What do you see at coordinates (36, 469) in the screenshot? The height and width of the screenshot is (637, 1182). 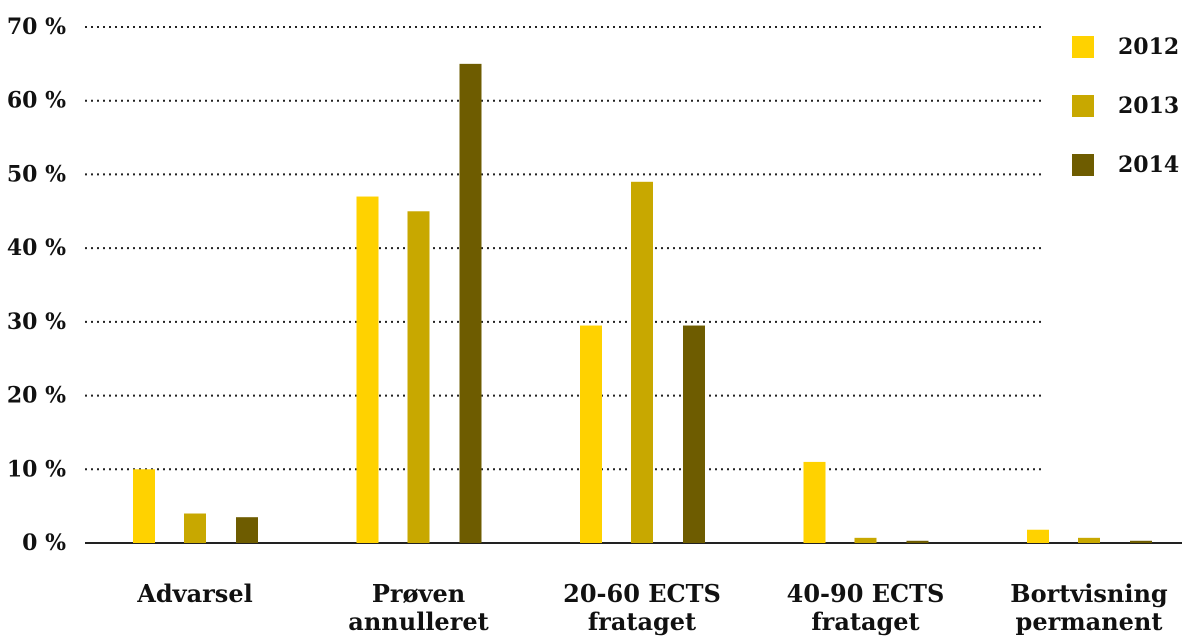 I see `y-tick-label: 10 %` at bounding box center [36, 469].